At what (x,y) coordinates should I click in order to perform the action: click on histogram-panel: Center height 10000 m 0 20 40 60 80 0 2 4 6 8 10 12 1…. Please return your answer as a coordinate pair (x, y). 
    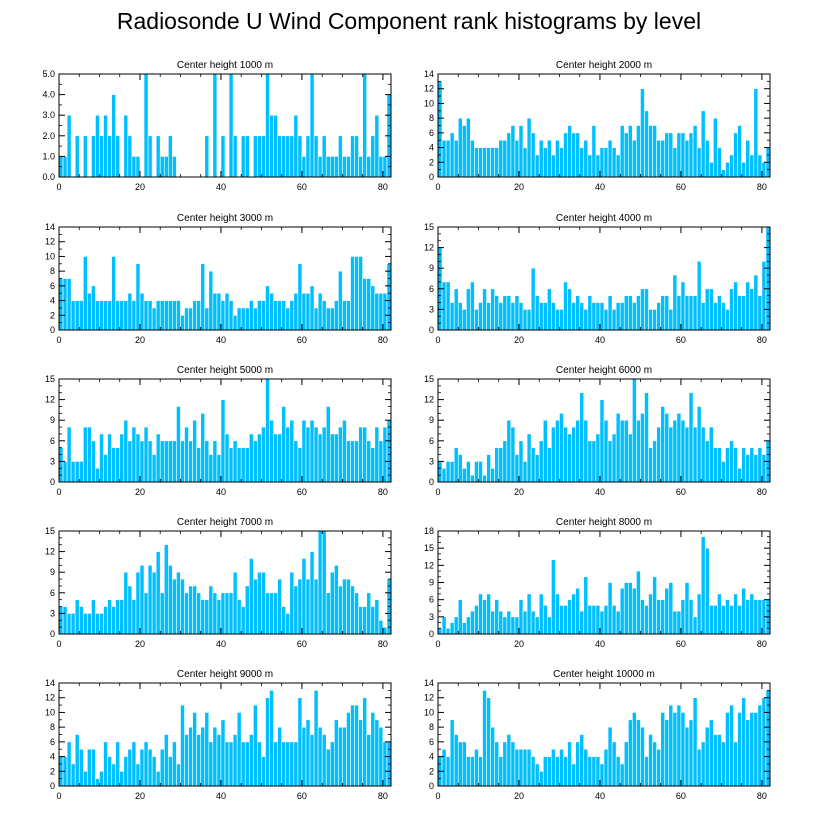
    Looking at the image, I should click on (597, 735).